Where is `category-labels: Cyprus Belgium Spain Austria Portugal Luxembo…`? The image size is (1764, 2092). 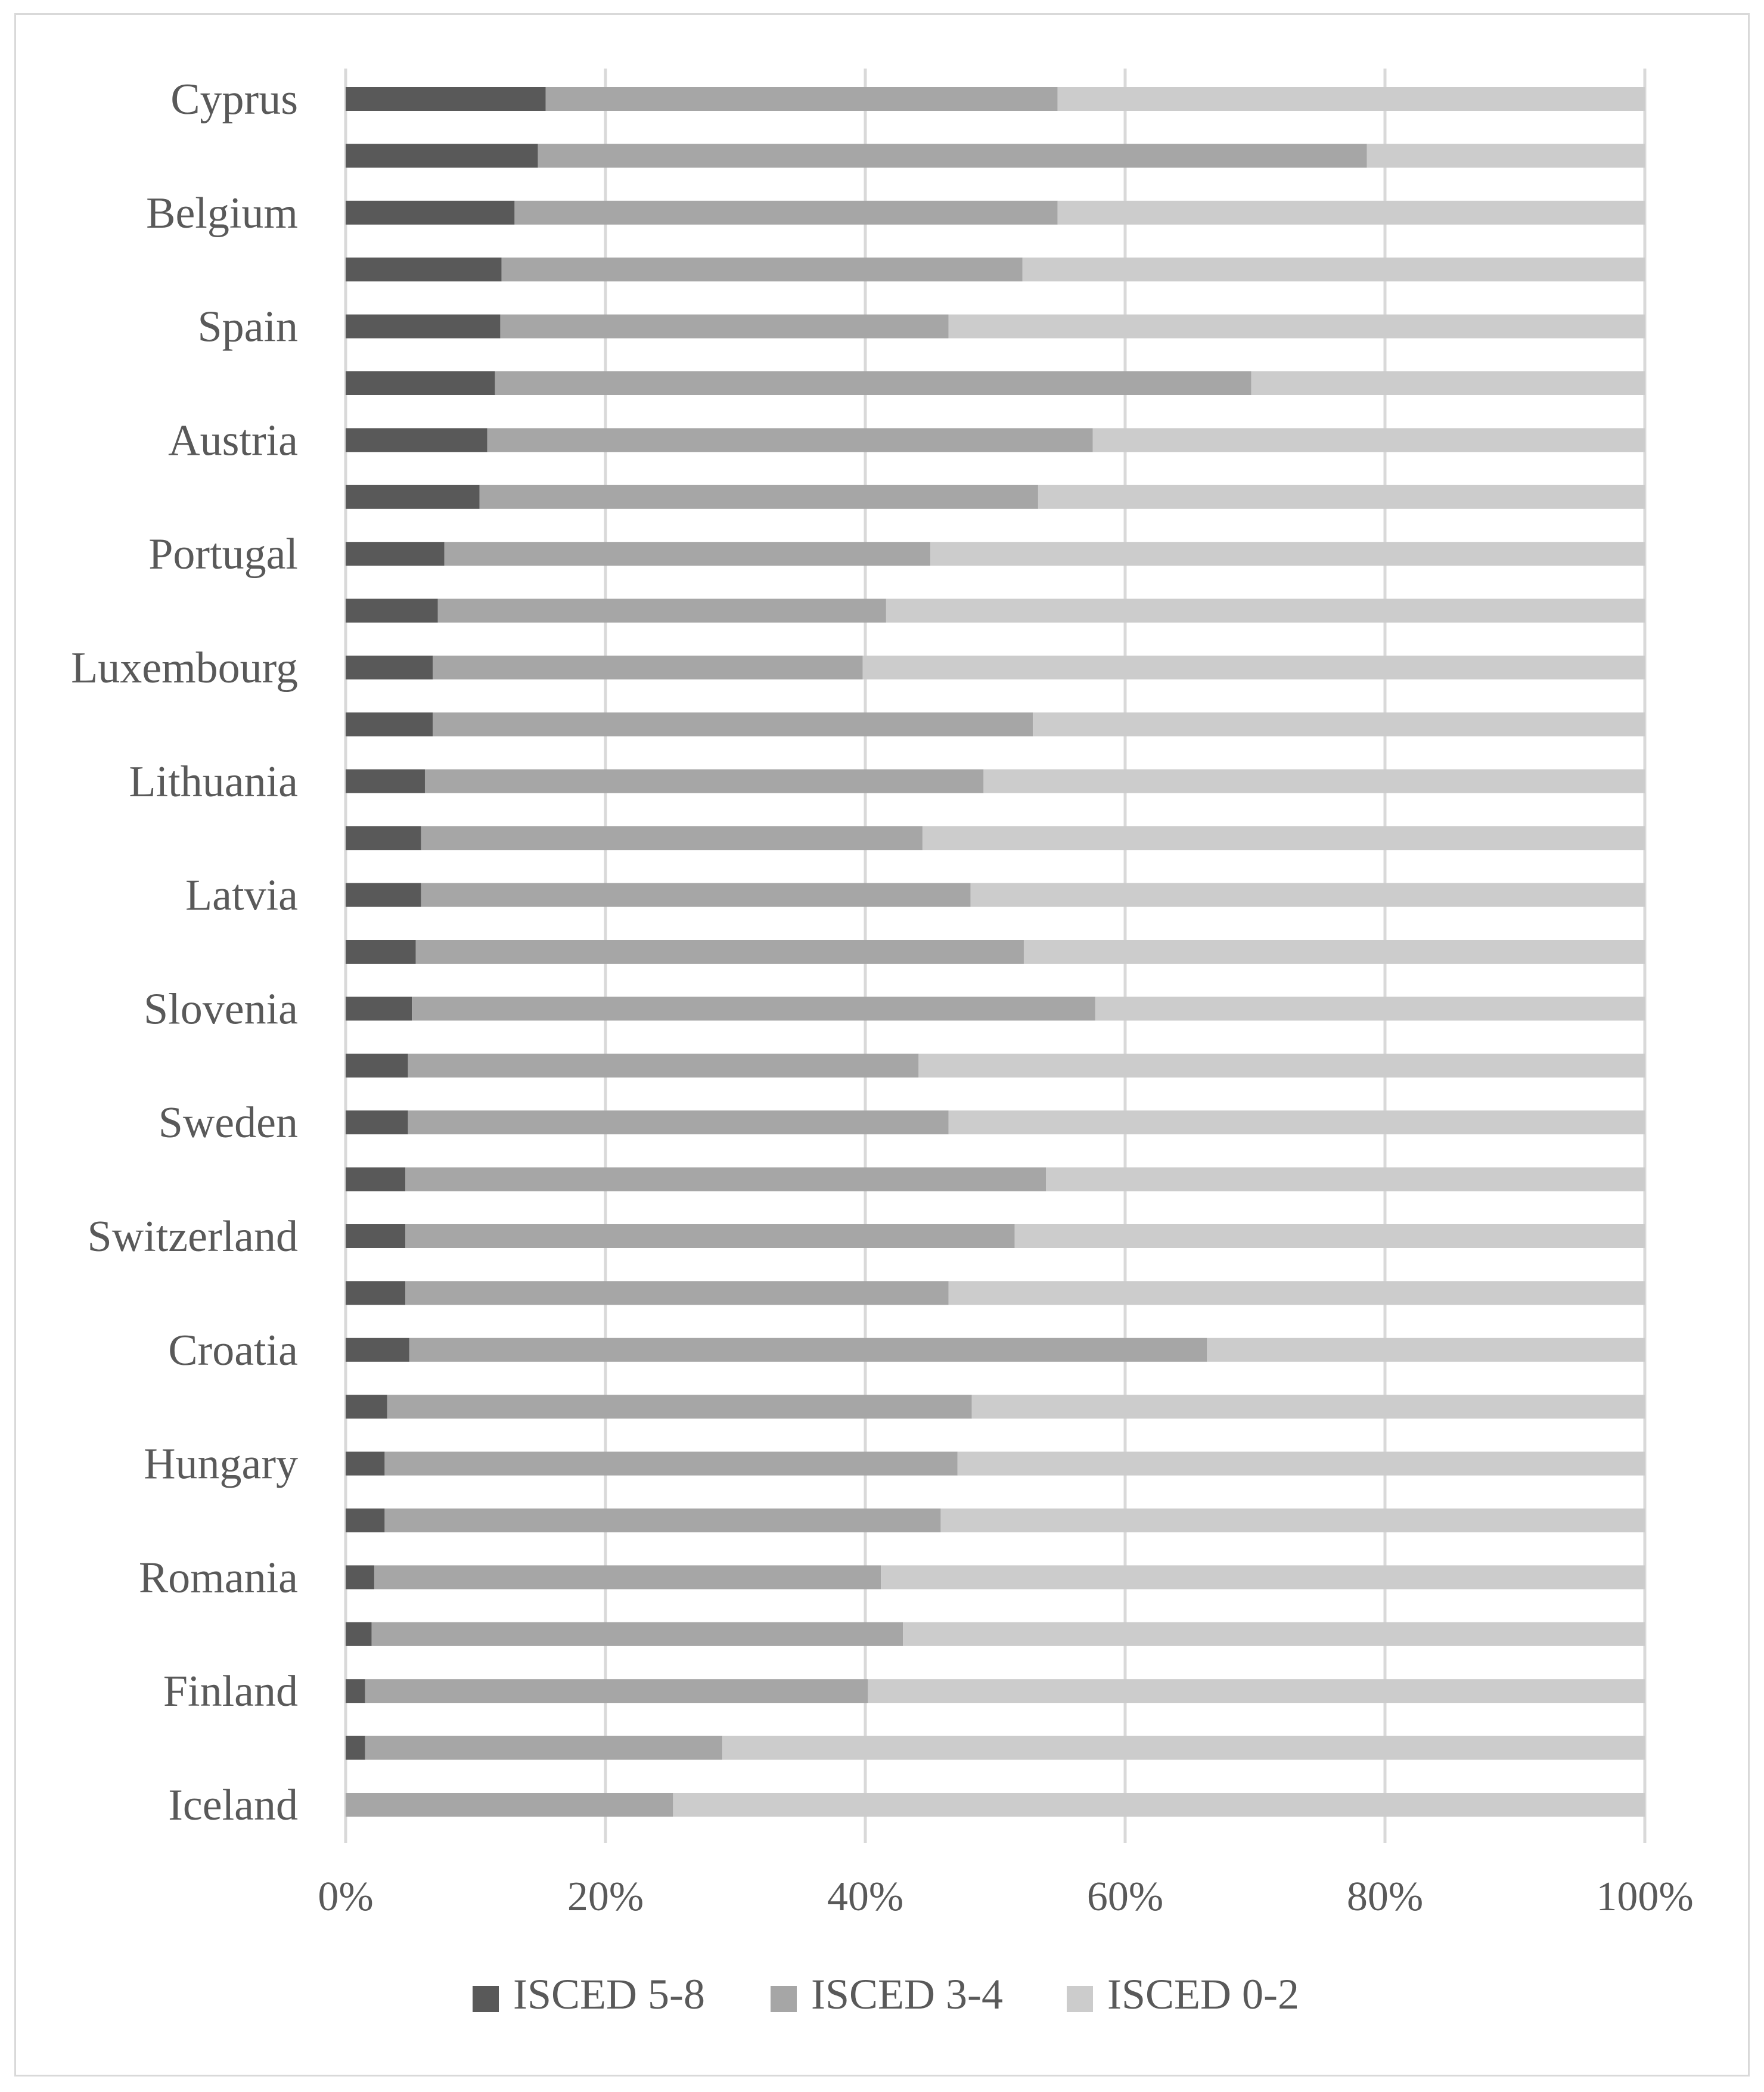 category-labels: Cyprus Belgium Spain Austria Portugal Luxembo… is located at coordinates (184, 952).